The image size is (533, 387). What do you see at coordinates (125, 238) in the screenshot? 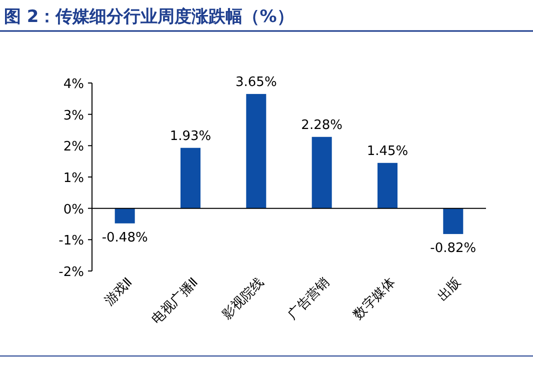
I see `data-label: -0.48%` at bounding box center [125, 238].